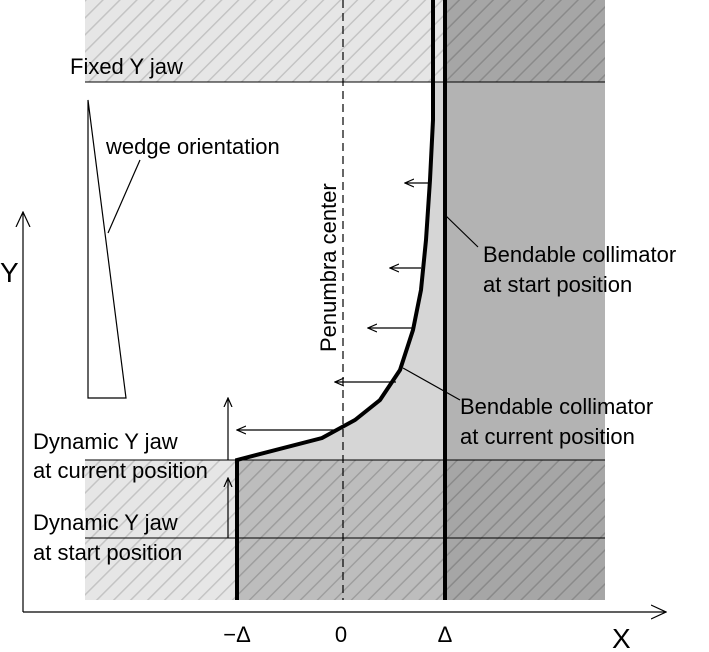 This screenshot has width=709, height=652. Describe the element at coordinates (621, 637) in the screenshot. I see `axis-label: X` at that location.